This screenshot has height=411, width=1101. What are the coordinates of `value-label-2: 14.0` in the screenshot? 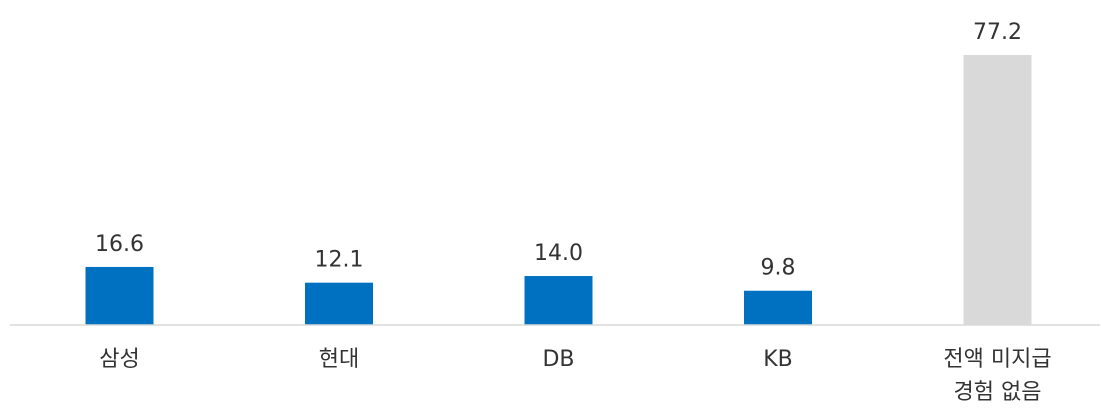 It's located at (558, 253).